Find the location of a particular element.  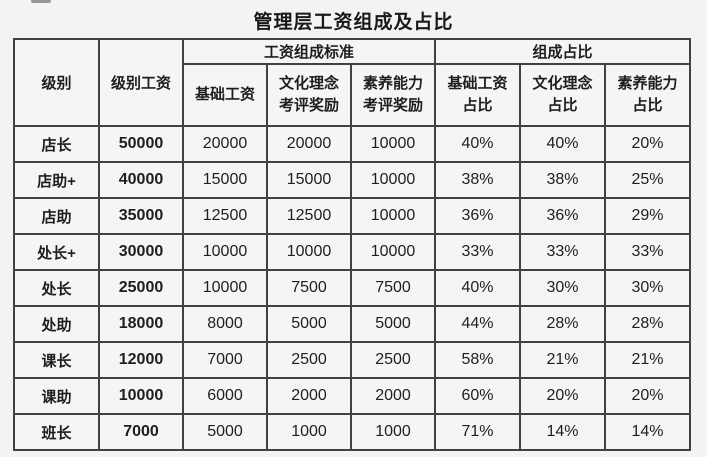

col-header-quality-pct: 素养能力 占比 is located at coordinates (647, 95).